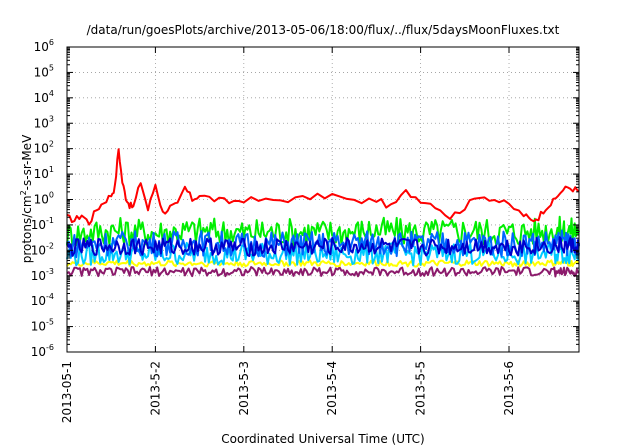 Image resolution: width=640 pixels, height=448 pixels. Describe the element at coordinates (421, 388) in the screenshot. I see `x-tick-label: 2013-5-5` at that location.